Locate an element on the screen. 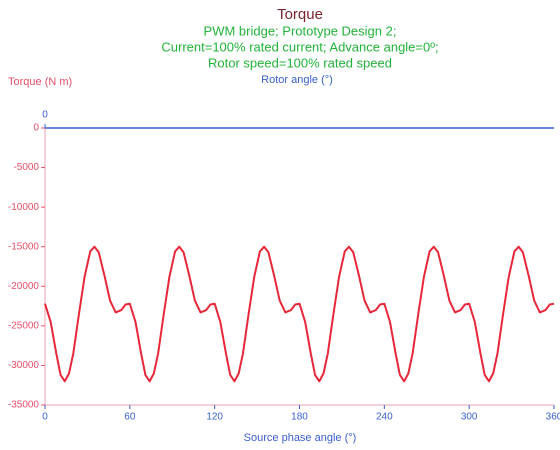 This screenshot has height=450, width=560. y-tick-label: -5000 is located at coordinates (26, 167).